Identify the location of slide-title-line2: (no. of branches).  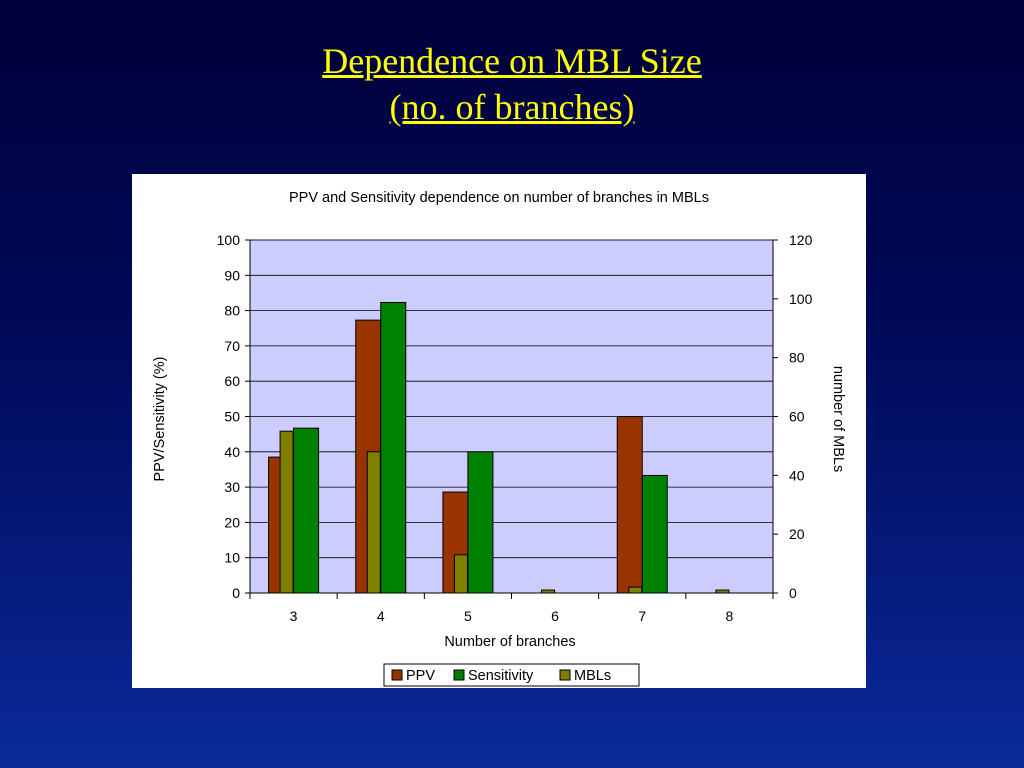
(512, 107).